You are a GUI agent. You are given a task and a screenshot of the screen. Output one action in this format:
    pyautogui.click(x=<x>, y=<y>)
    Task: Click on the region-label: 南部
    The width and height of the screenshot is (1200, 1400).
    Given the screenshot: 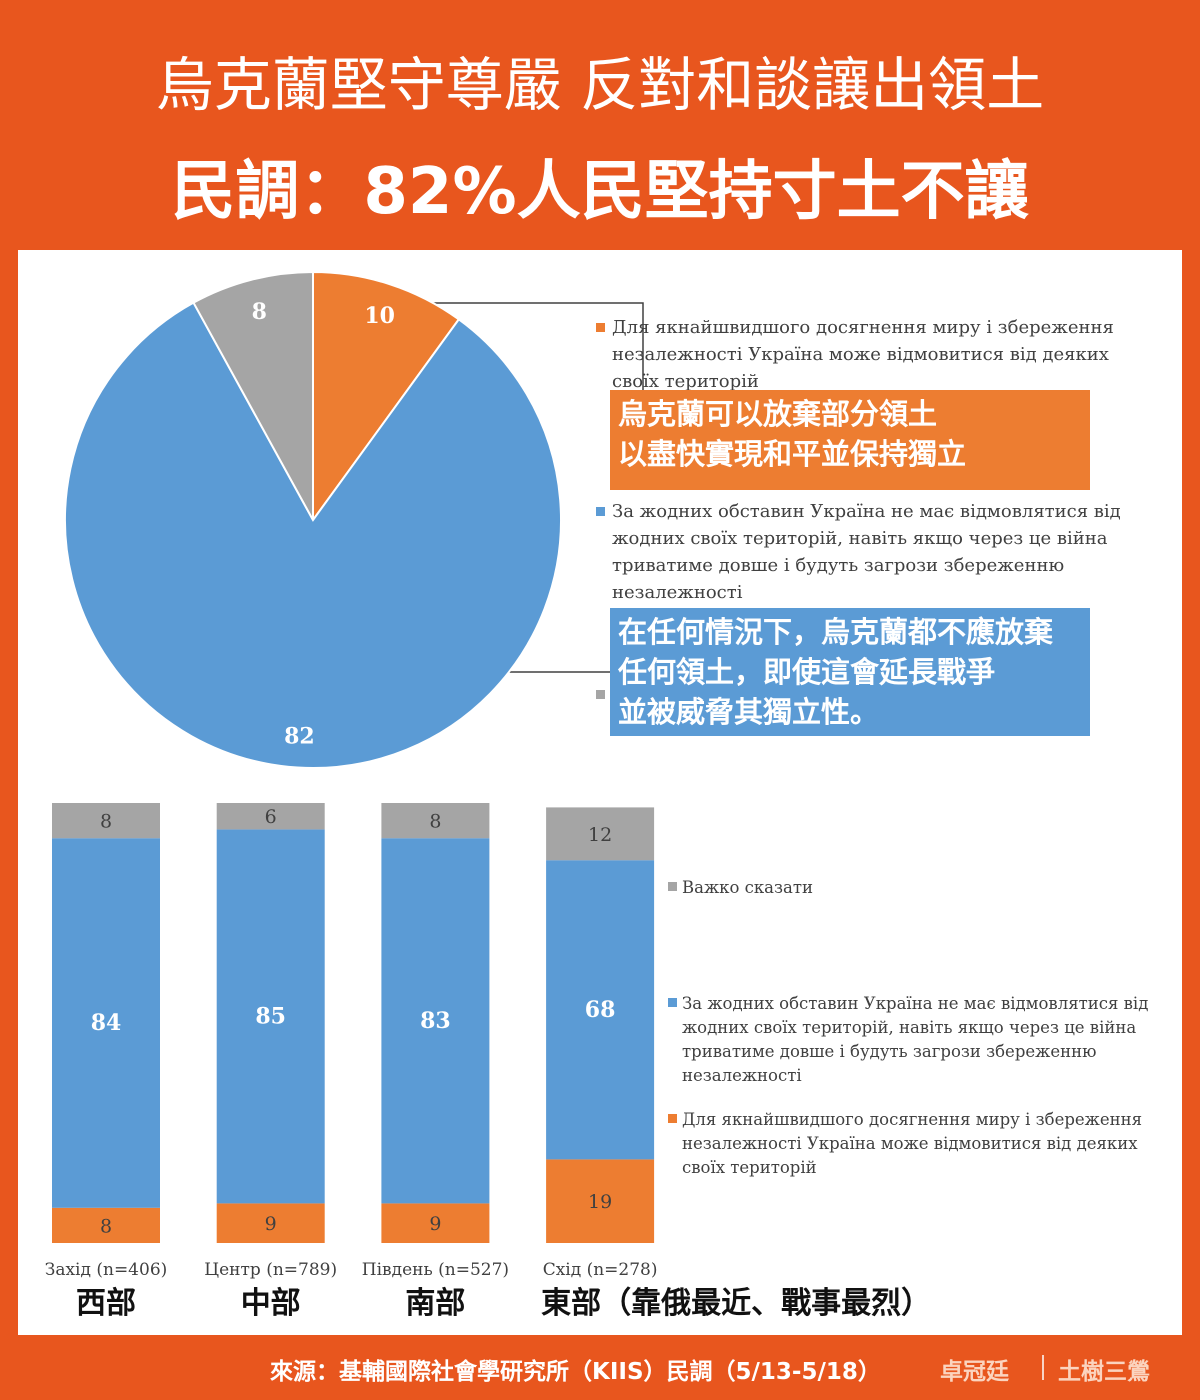 What is the action you would take?
    pyautogui.click(x=435, y=1303)
    